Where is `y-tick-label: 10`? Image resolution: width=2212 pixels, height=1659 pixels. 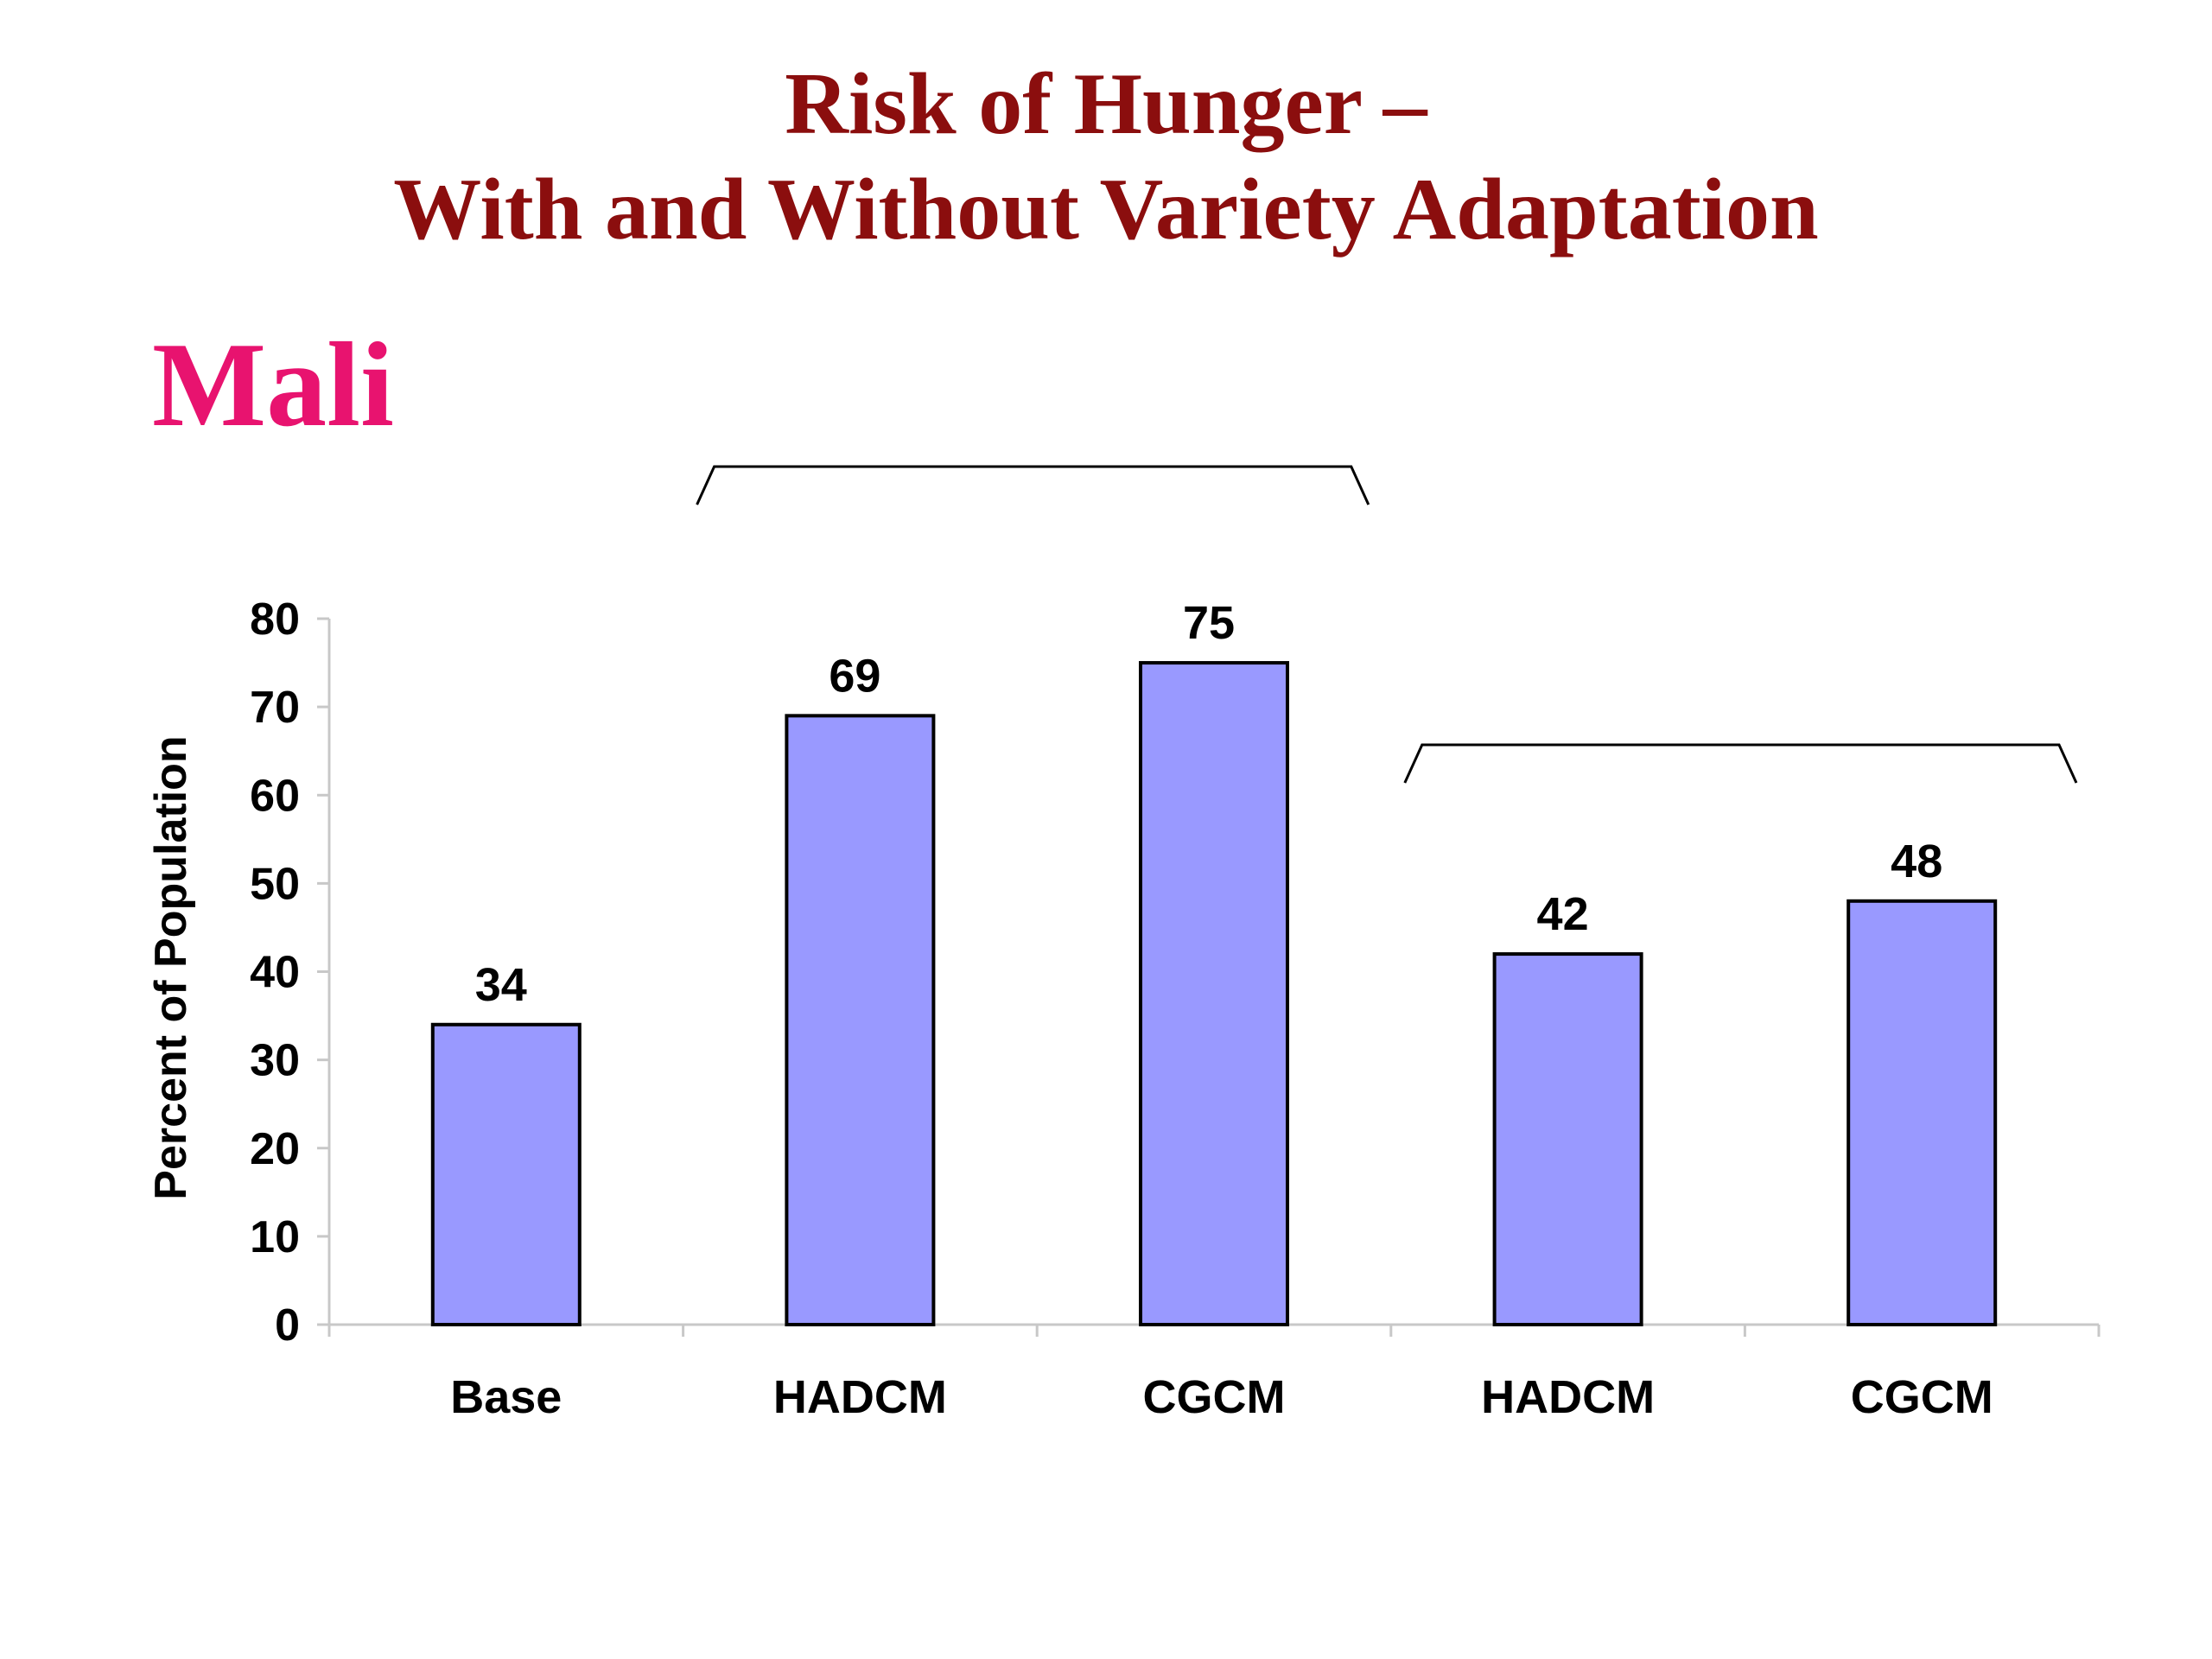 y-tick-label: 10 is located at coordinates (275, 1237).